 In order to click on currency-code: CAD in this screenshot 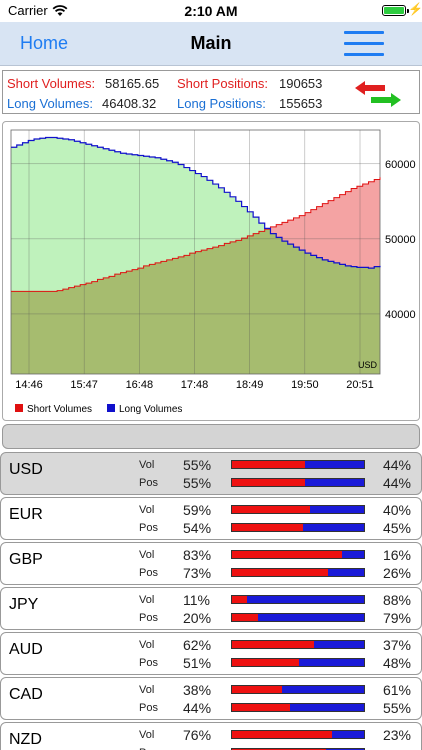, I will do `click(26, 694)`.